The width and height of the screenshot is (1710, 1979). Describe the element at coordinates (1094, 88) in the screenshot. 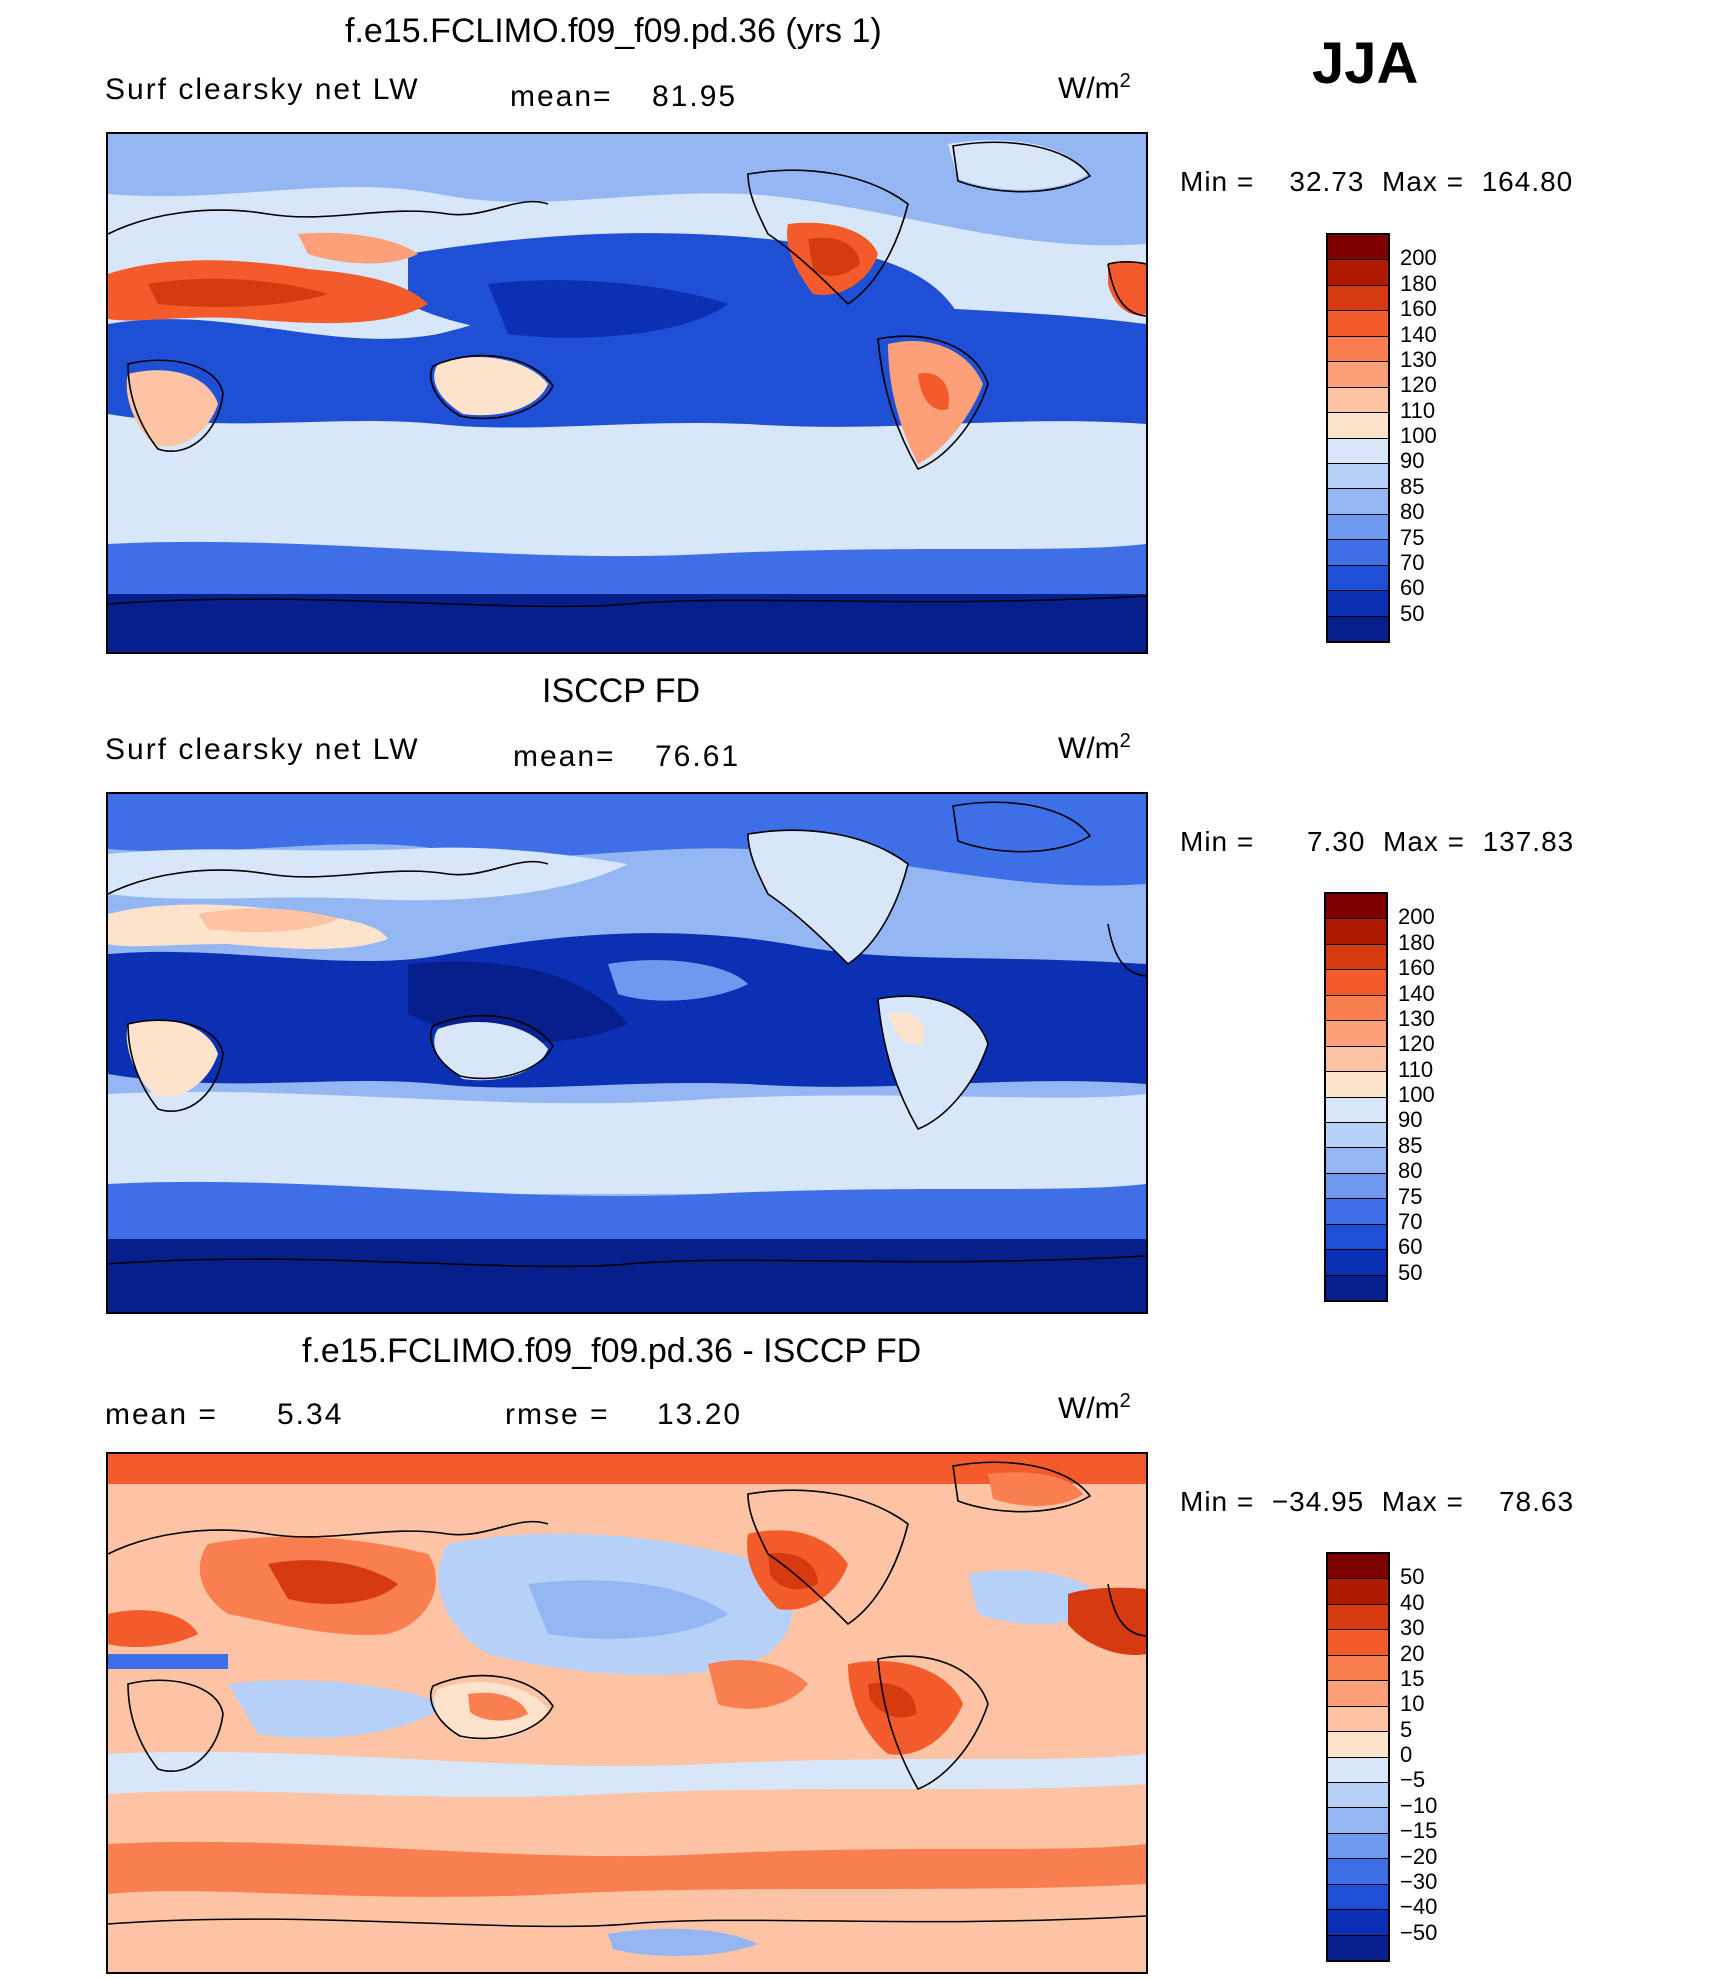

I see `panel-model-units: W/m2` at that location.